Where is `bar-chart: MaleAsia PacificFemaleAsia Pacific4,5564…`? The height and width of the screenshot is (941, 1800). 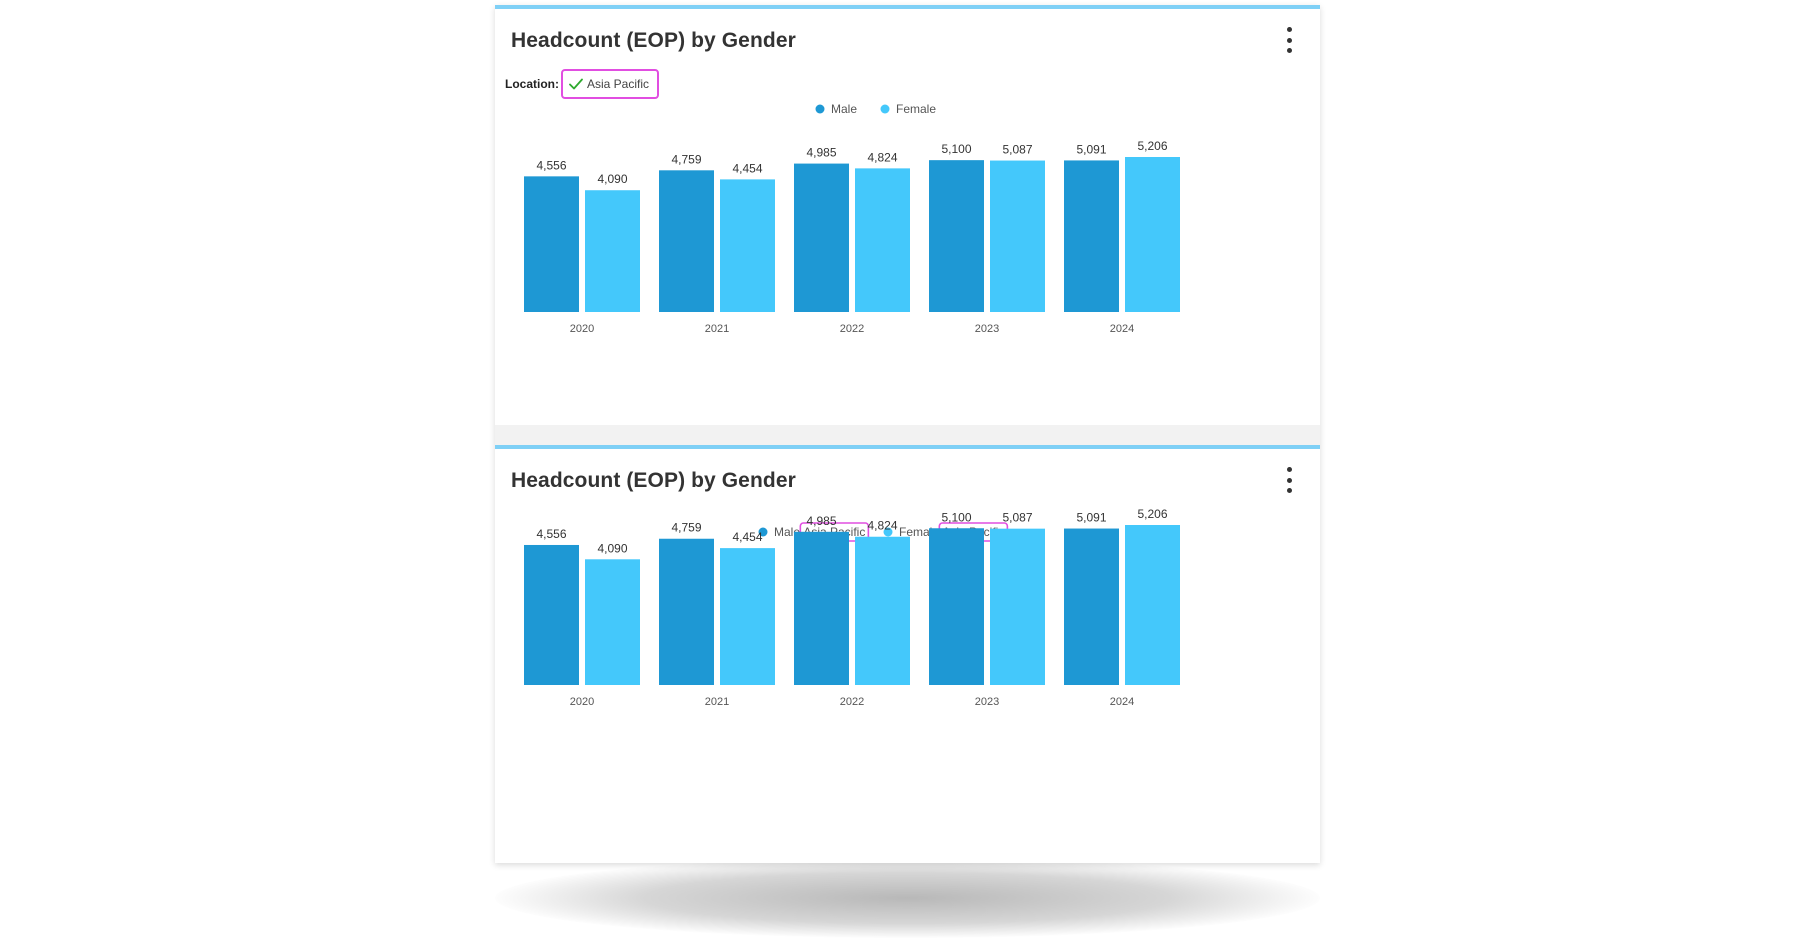 bar-chart: MaleAsia PacificFemaleAsia Pacific4,5564… is located at coordinates (852, 607).